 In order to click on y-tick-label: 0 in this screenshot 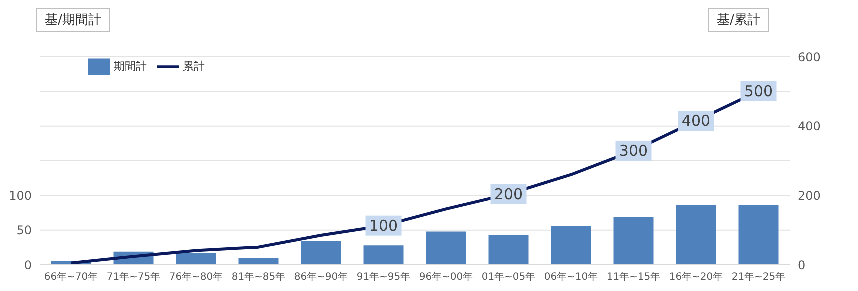, I will do `click(28, 265)`.